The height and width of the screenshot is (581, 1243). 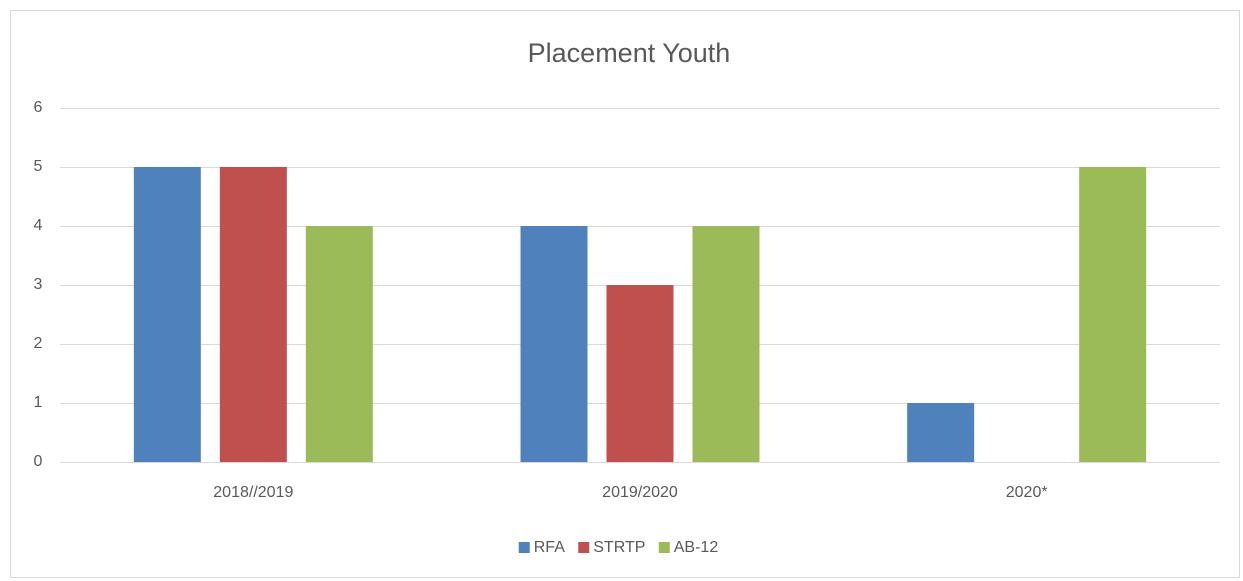 What do you see at coordinates (38, 107) in the screenshot?
I see `y-tick-label: 6` at bounding box center [38, 107].